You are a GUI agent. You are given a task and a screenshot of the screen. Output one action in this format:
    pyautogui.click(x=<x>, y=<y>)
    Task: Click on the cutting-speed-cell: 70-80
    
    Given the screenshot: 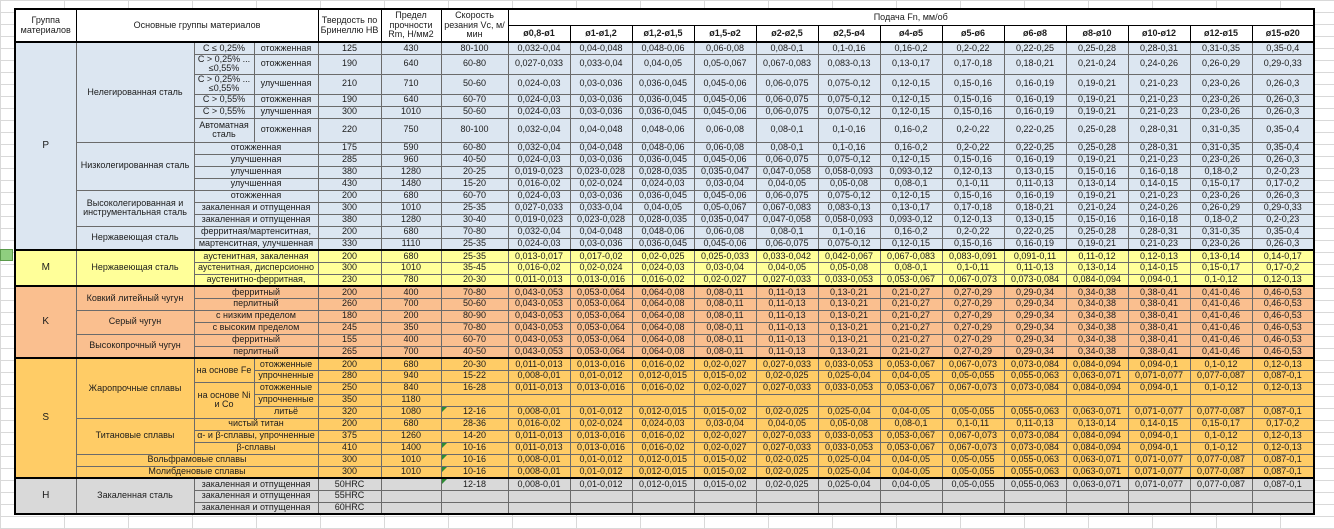 What is the action you would take?
    pyautogui.click(x=474, y=232)
    